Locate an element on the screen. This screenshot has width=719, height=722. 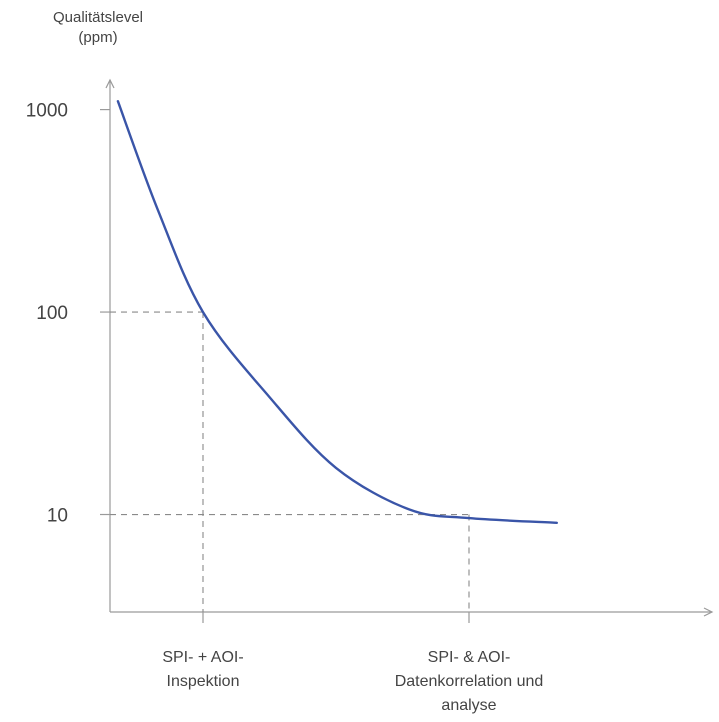
x-tick-label: analyse is located at coordinates (468, 705).